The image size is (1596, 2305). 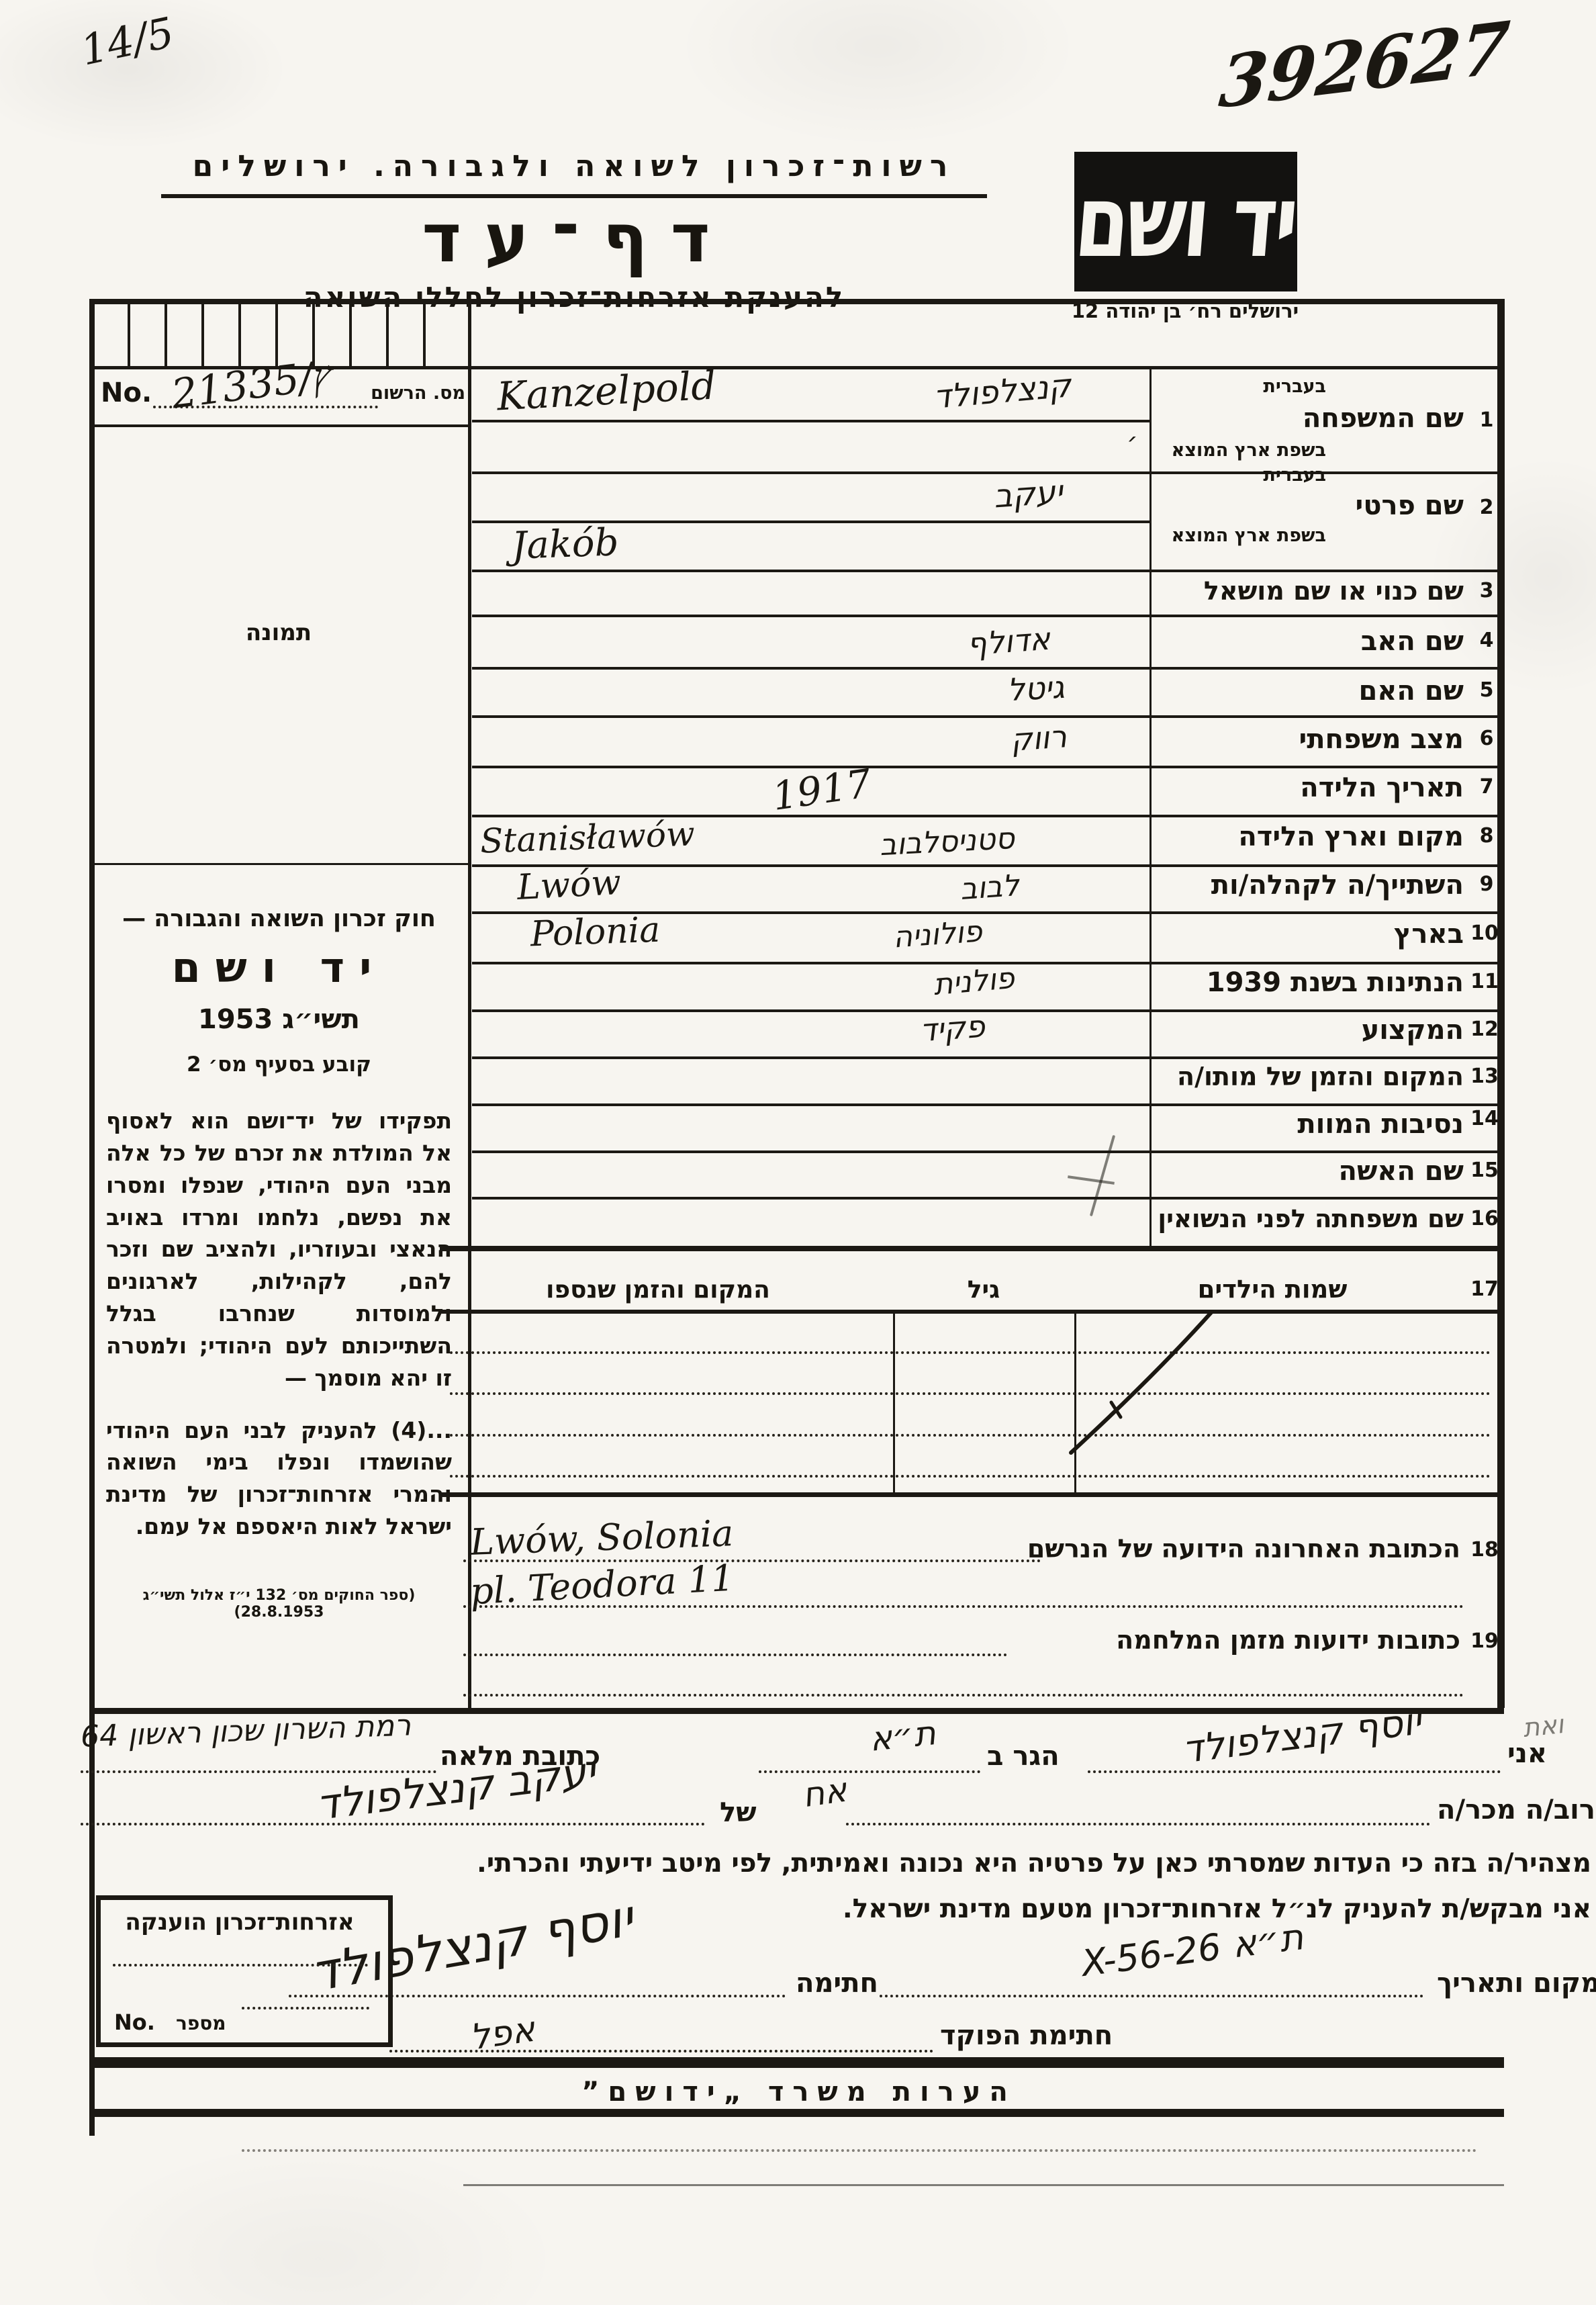 What do you see at coordinates (574, 297) in the screenshot?
I see `form-subtitle: להענקת אזרחות־זכרון לחללי השואה` at bounding box center [574, 297].